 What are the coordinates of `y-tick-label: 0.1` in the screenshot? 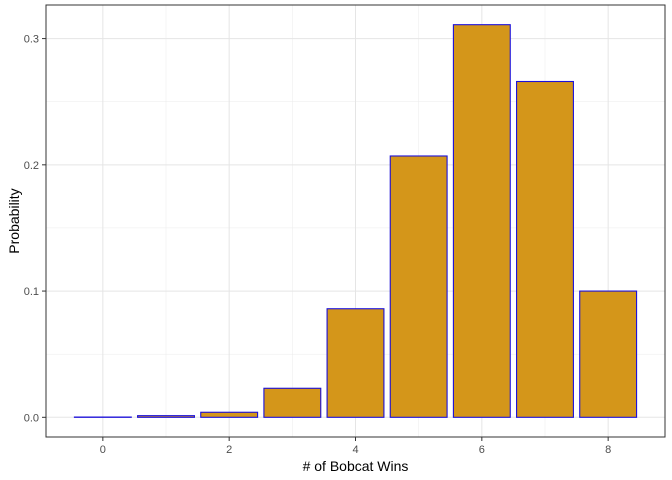 It's located at (31, 292).